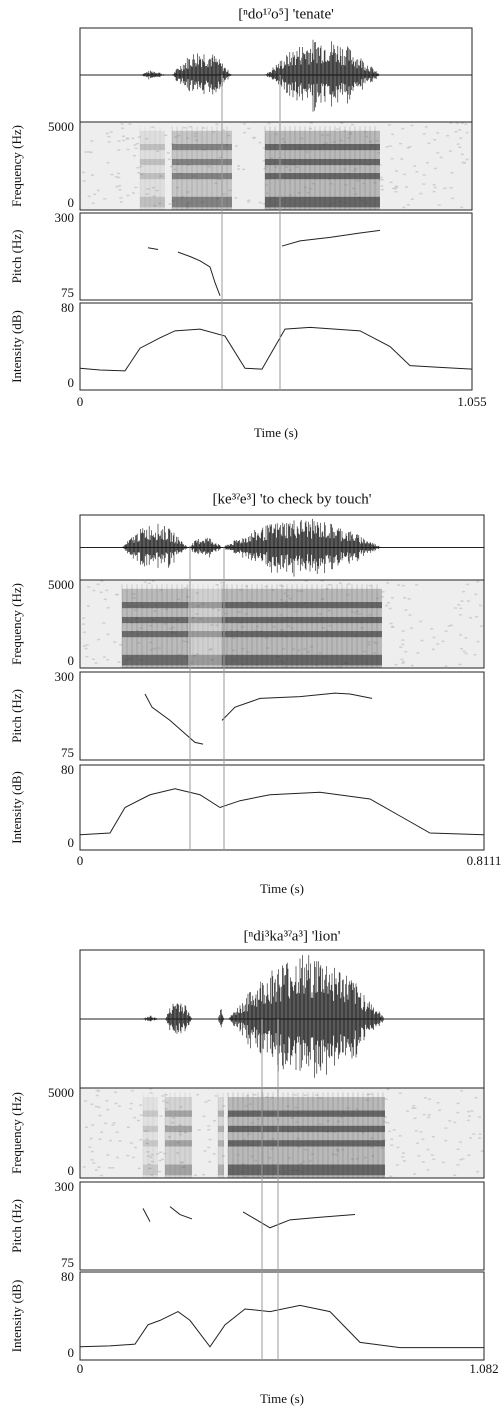 The width and height of the screenshot is (504, 1412). Describe the element at coordinates (71, 382) in the screenshot. I see `y-tick-label: 0` at that location.